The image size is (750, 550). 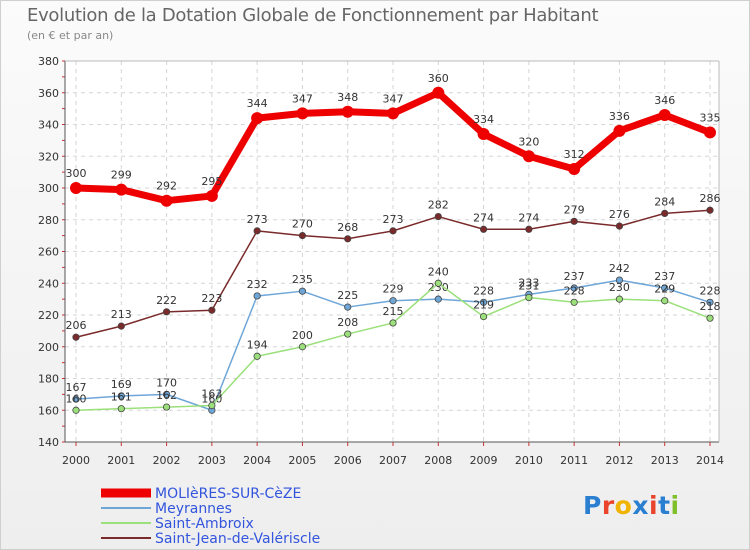 I want to click on x-tick-label: 2005, so click(x=302, y=460).